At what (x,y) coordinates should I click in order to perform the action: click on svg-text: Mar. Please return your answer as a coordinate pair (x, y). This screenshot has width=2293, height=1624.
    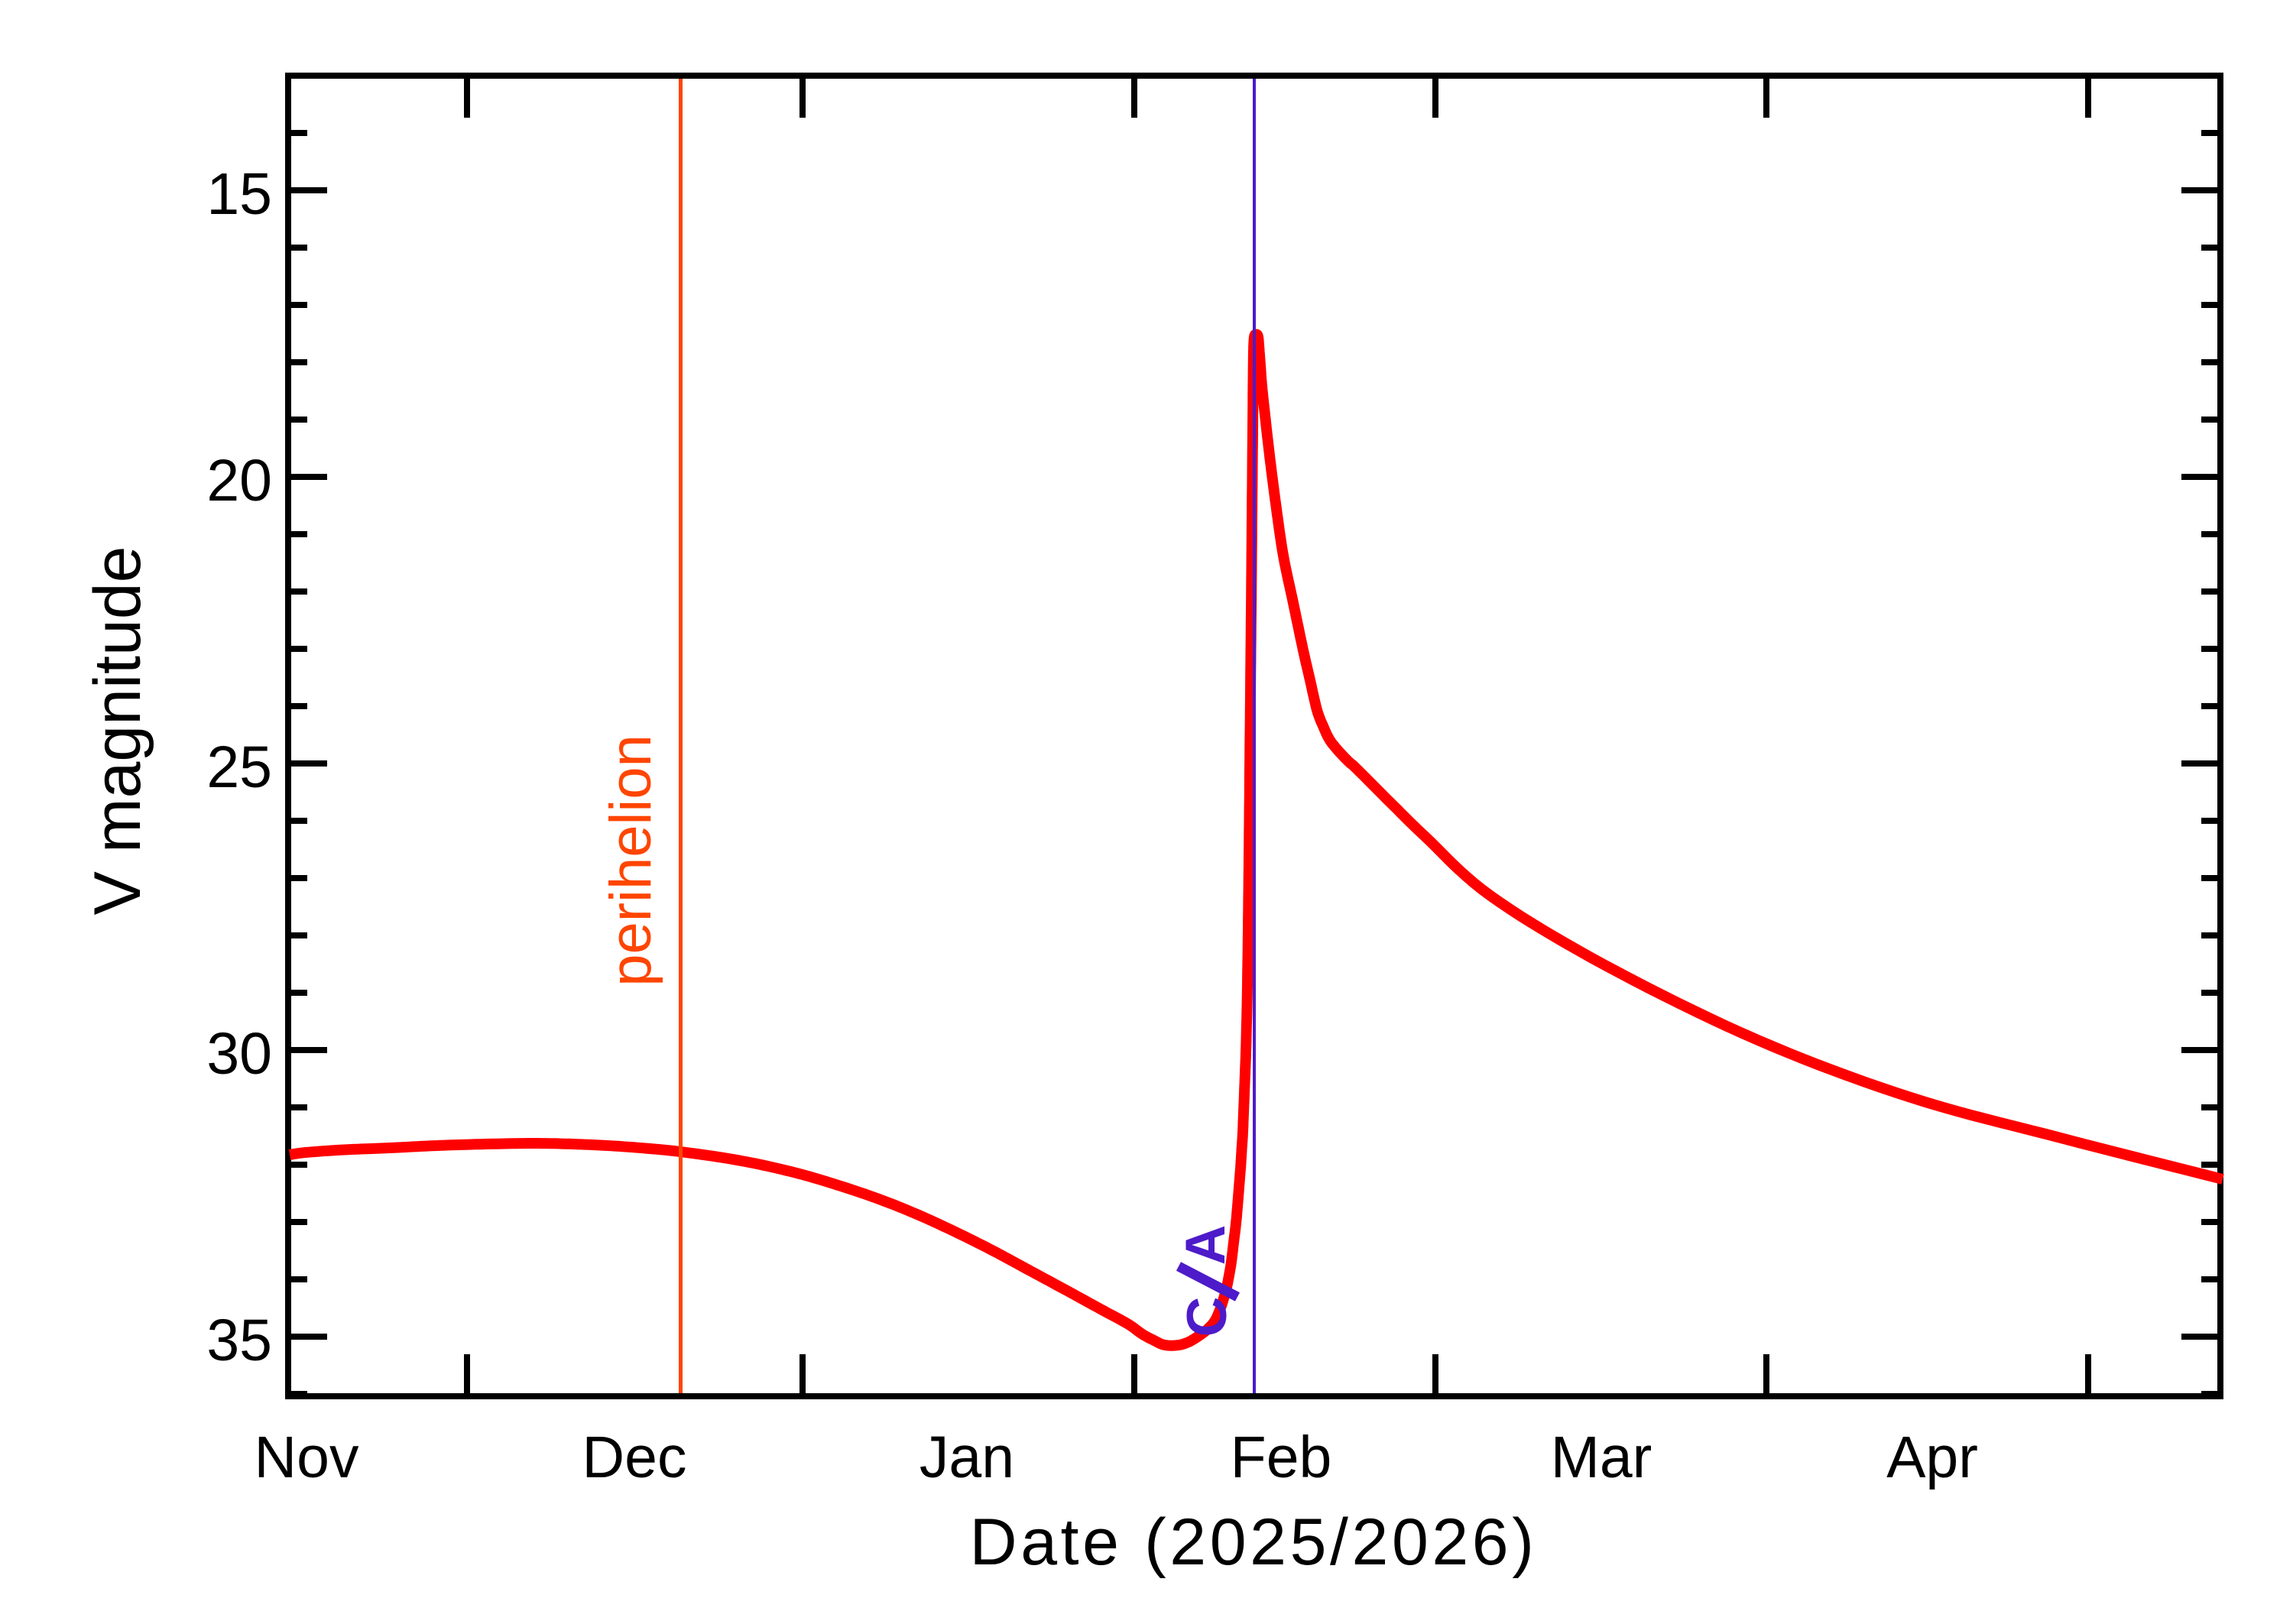
    Looking at the image, I should click on (1602, 1457).